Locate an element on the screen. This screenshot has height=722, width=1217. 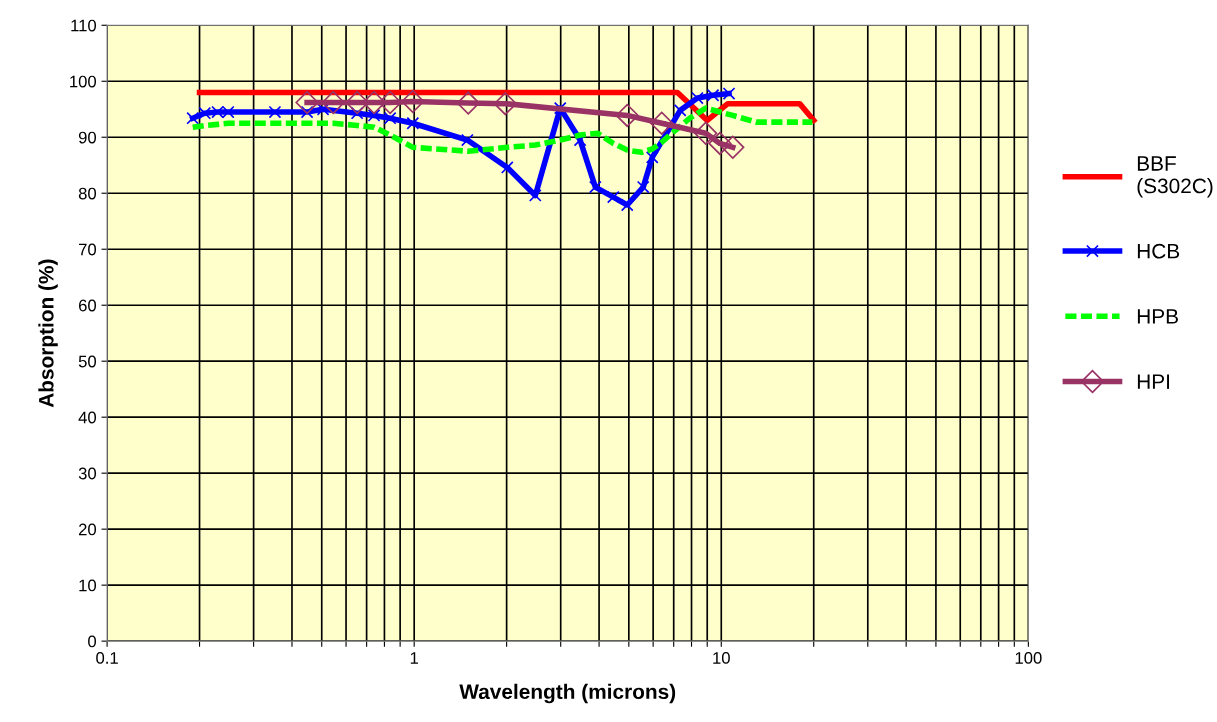
y-tick-label: 50 is located at coordinates (87, 361).